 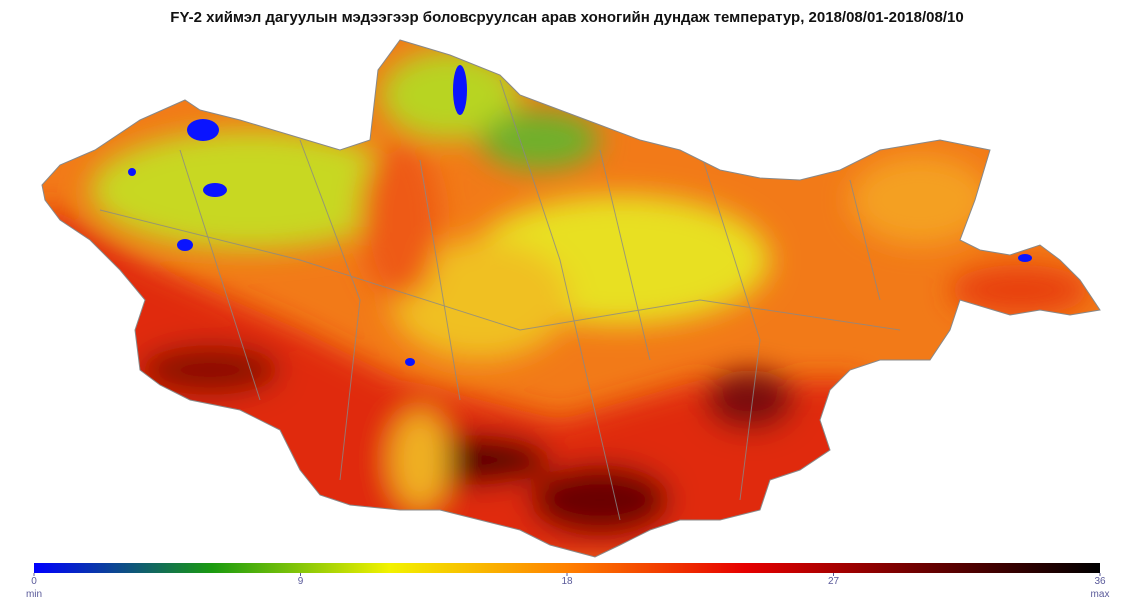 I want to click on tick-label: 36, so click(x=1100, y=581).